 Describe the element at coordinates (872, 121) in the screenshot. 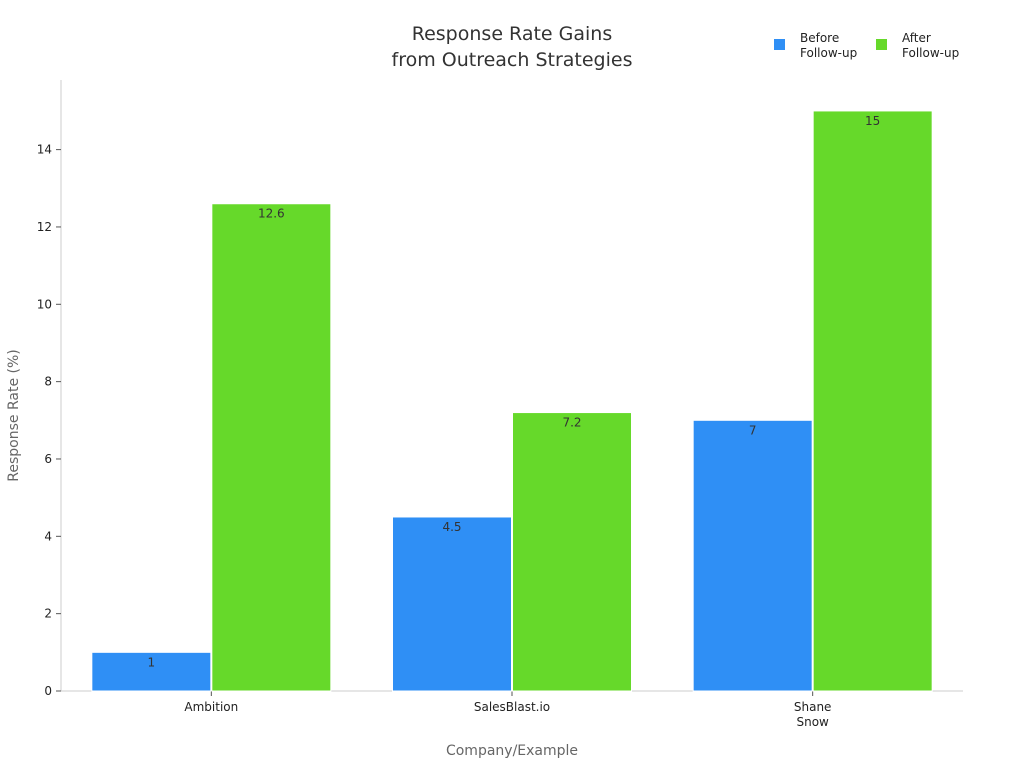

I see `data-label: 15` at that location.